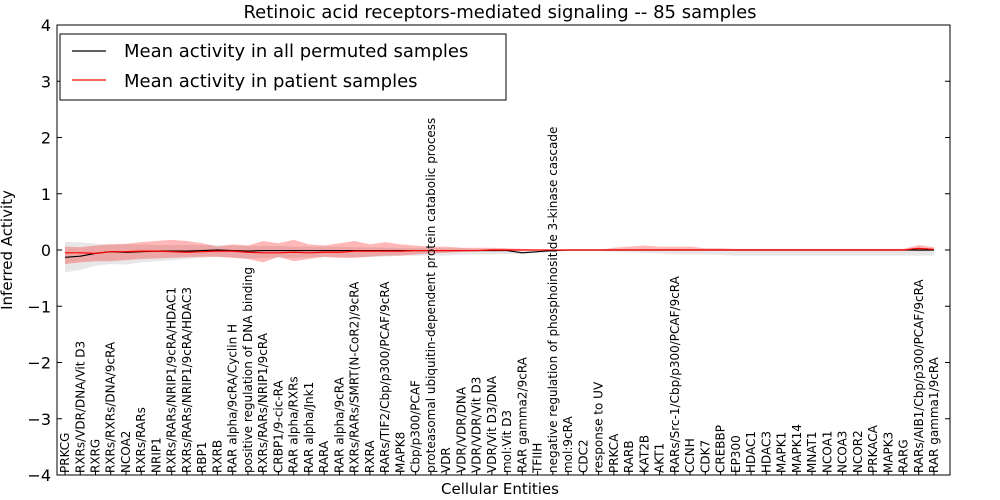  I want to click on category-label: RAR alpha/Jnk1, so click(309, 427).